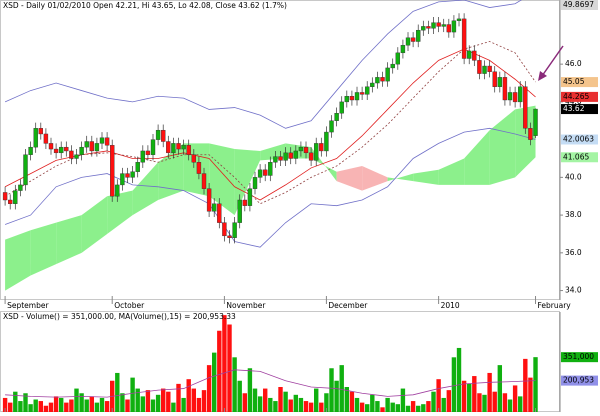 The image size is (600, 416). What do you see at coordinates (573, 176) in the screenshot?
I see `y-tick-label: 40.0` at bounding box center [573, 176].